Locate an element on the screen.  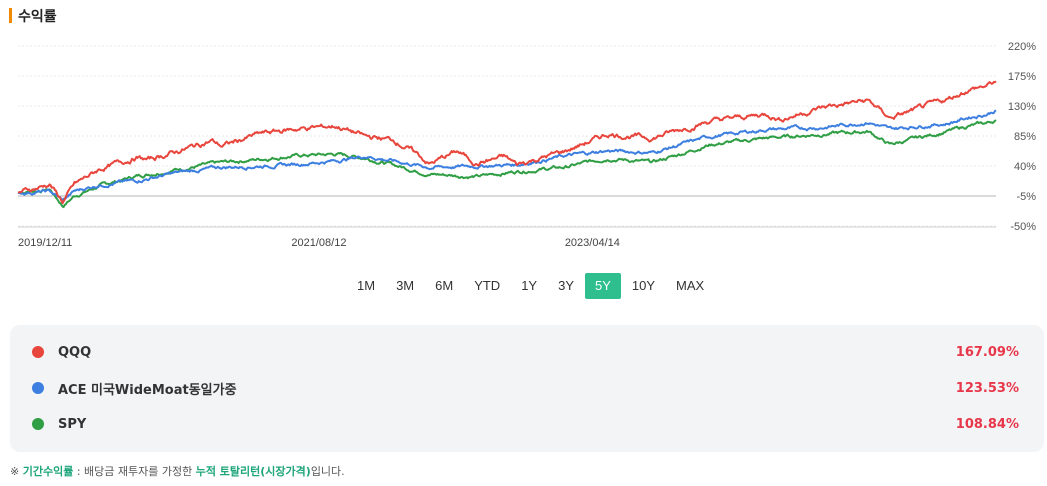
title-accent-bar is located at coordinates (10, 15).